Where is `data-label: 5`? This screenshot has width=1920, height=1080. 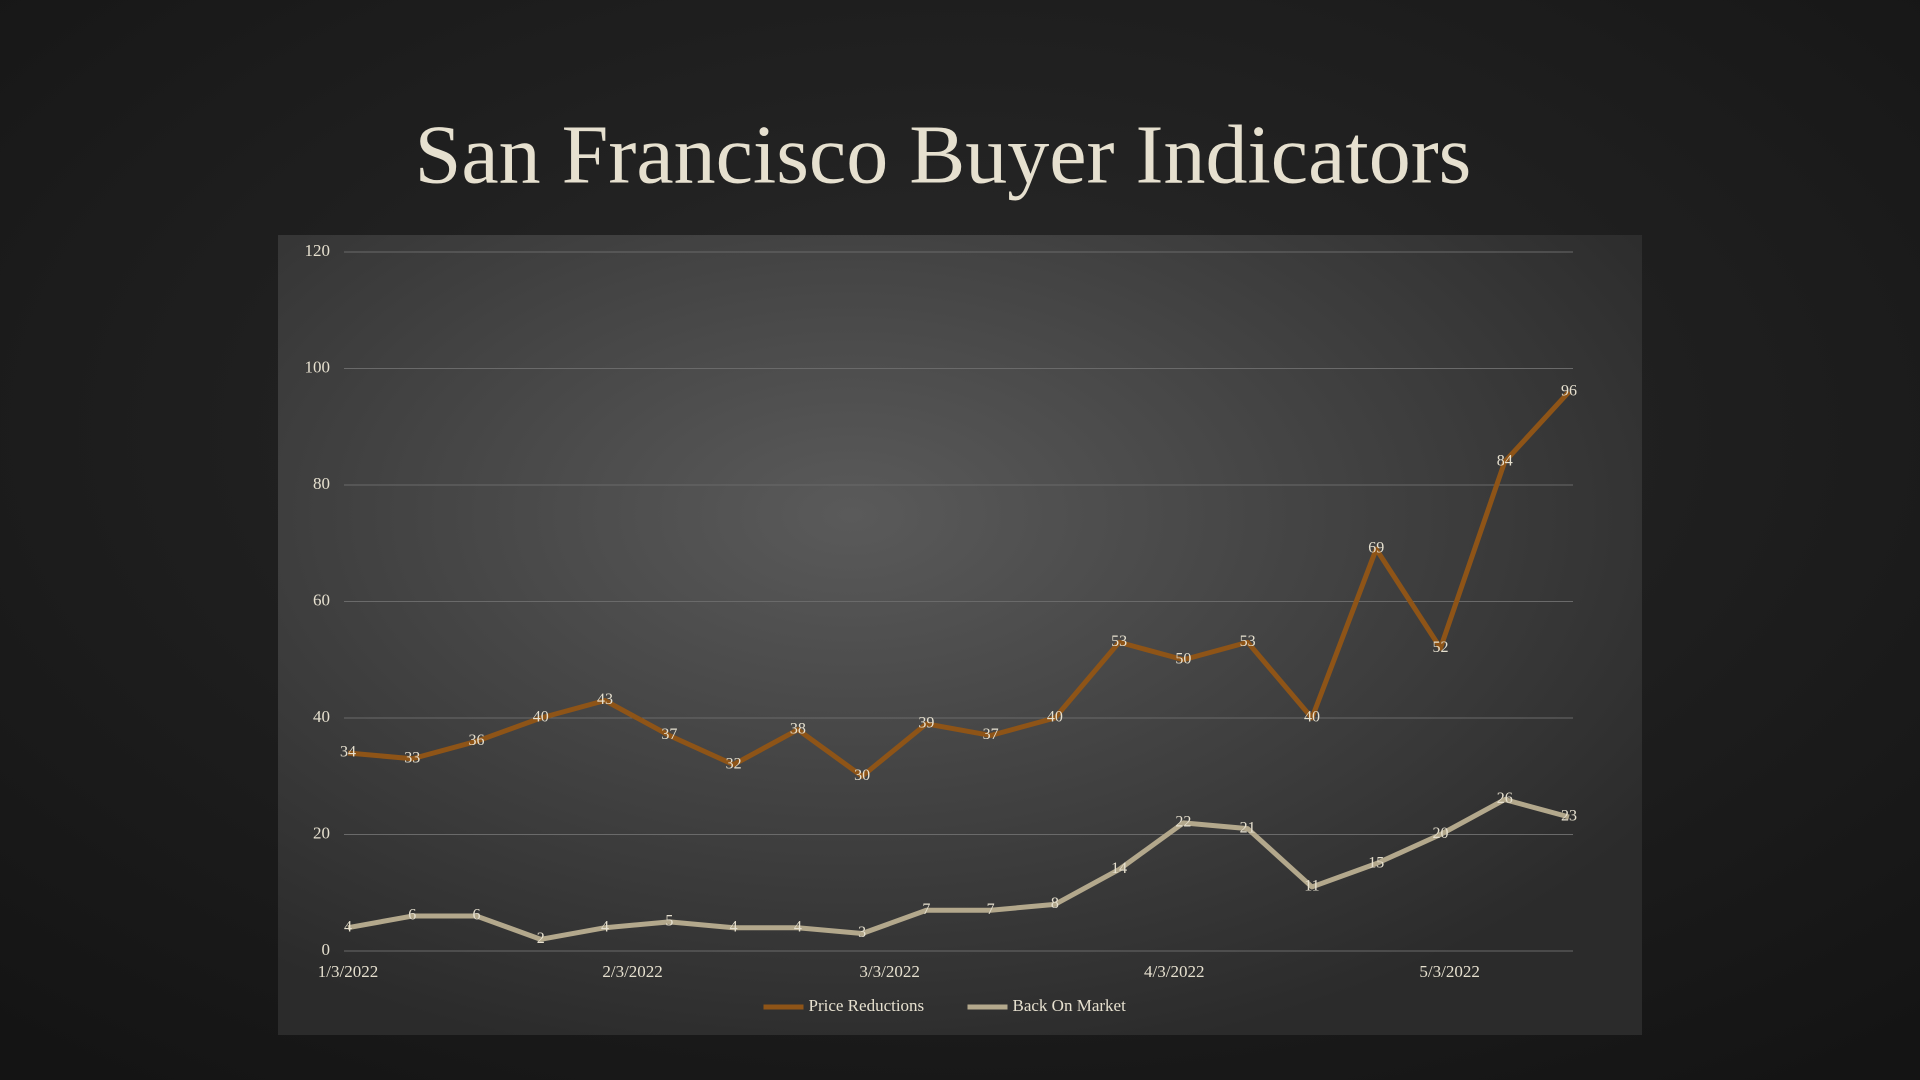
data-label: 5 is located at coordinates (669, 921).